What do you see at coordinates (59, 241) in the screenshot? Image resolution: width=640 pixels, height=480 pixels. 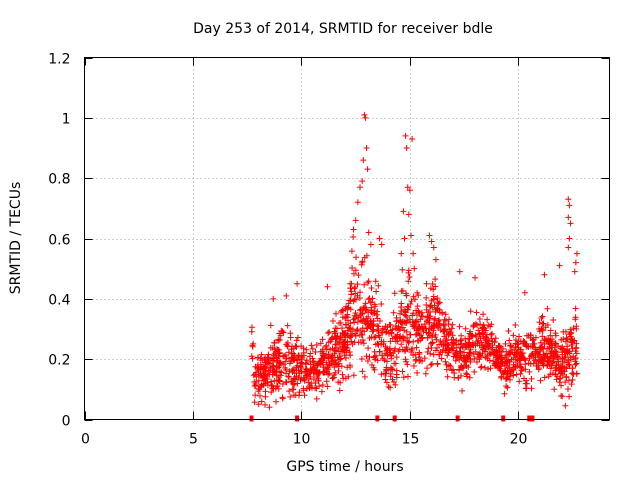 I see `y-tick-labels: 0 0.2 0.4 0.6 0.8 1 1.2` at bounding box center [59, 241].